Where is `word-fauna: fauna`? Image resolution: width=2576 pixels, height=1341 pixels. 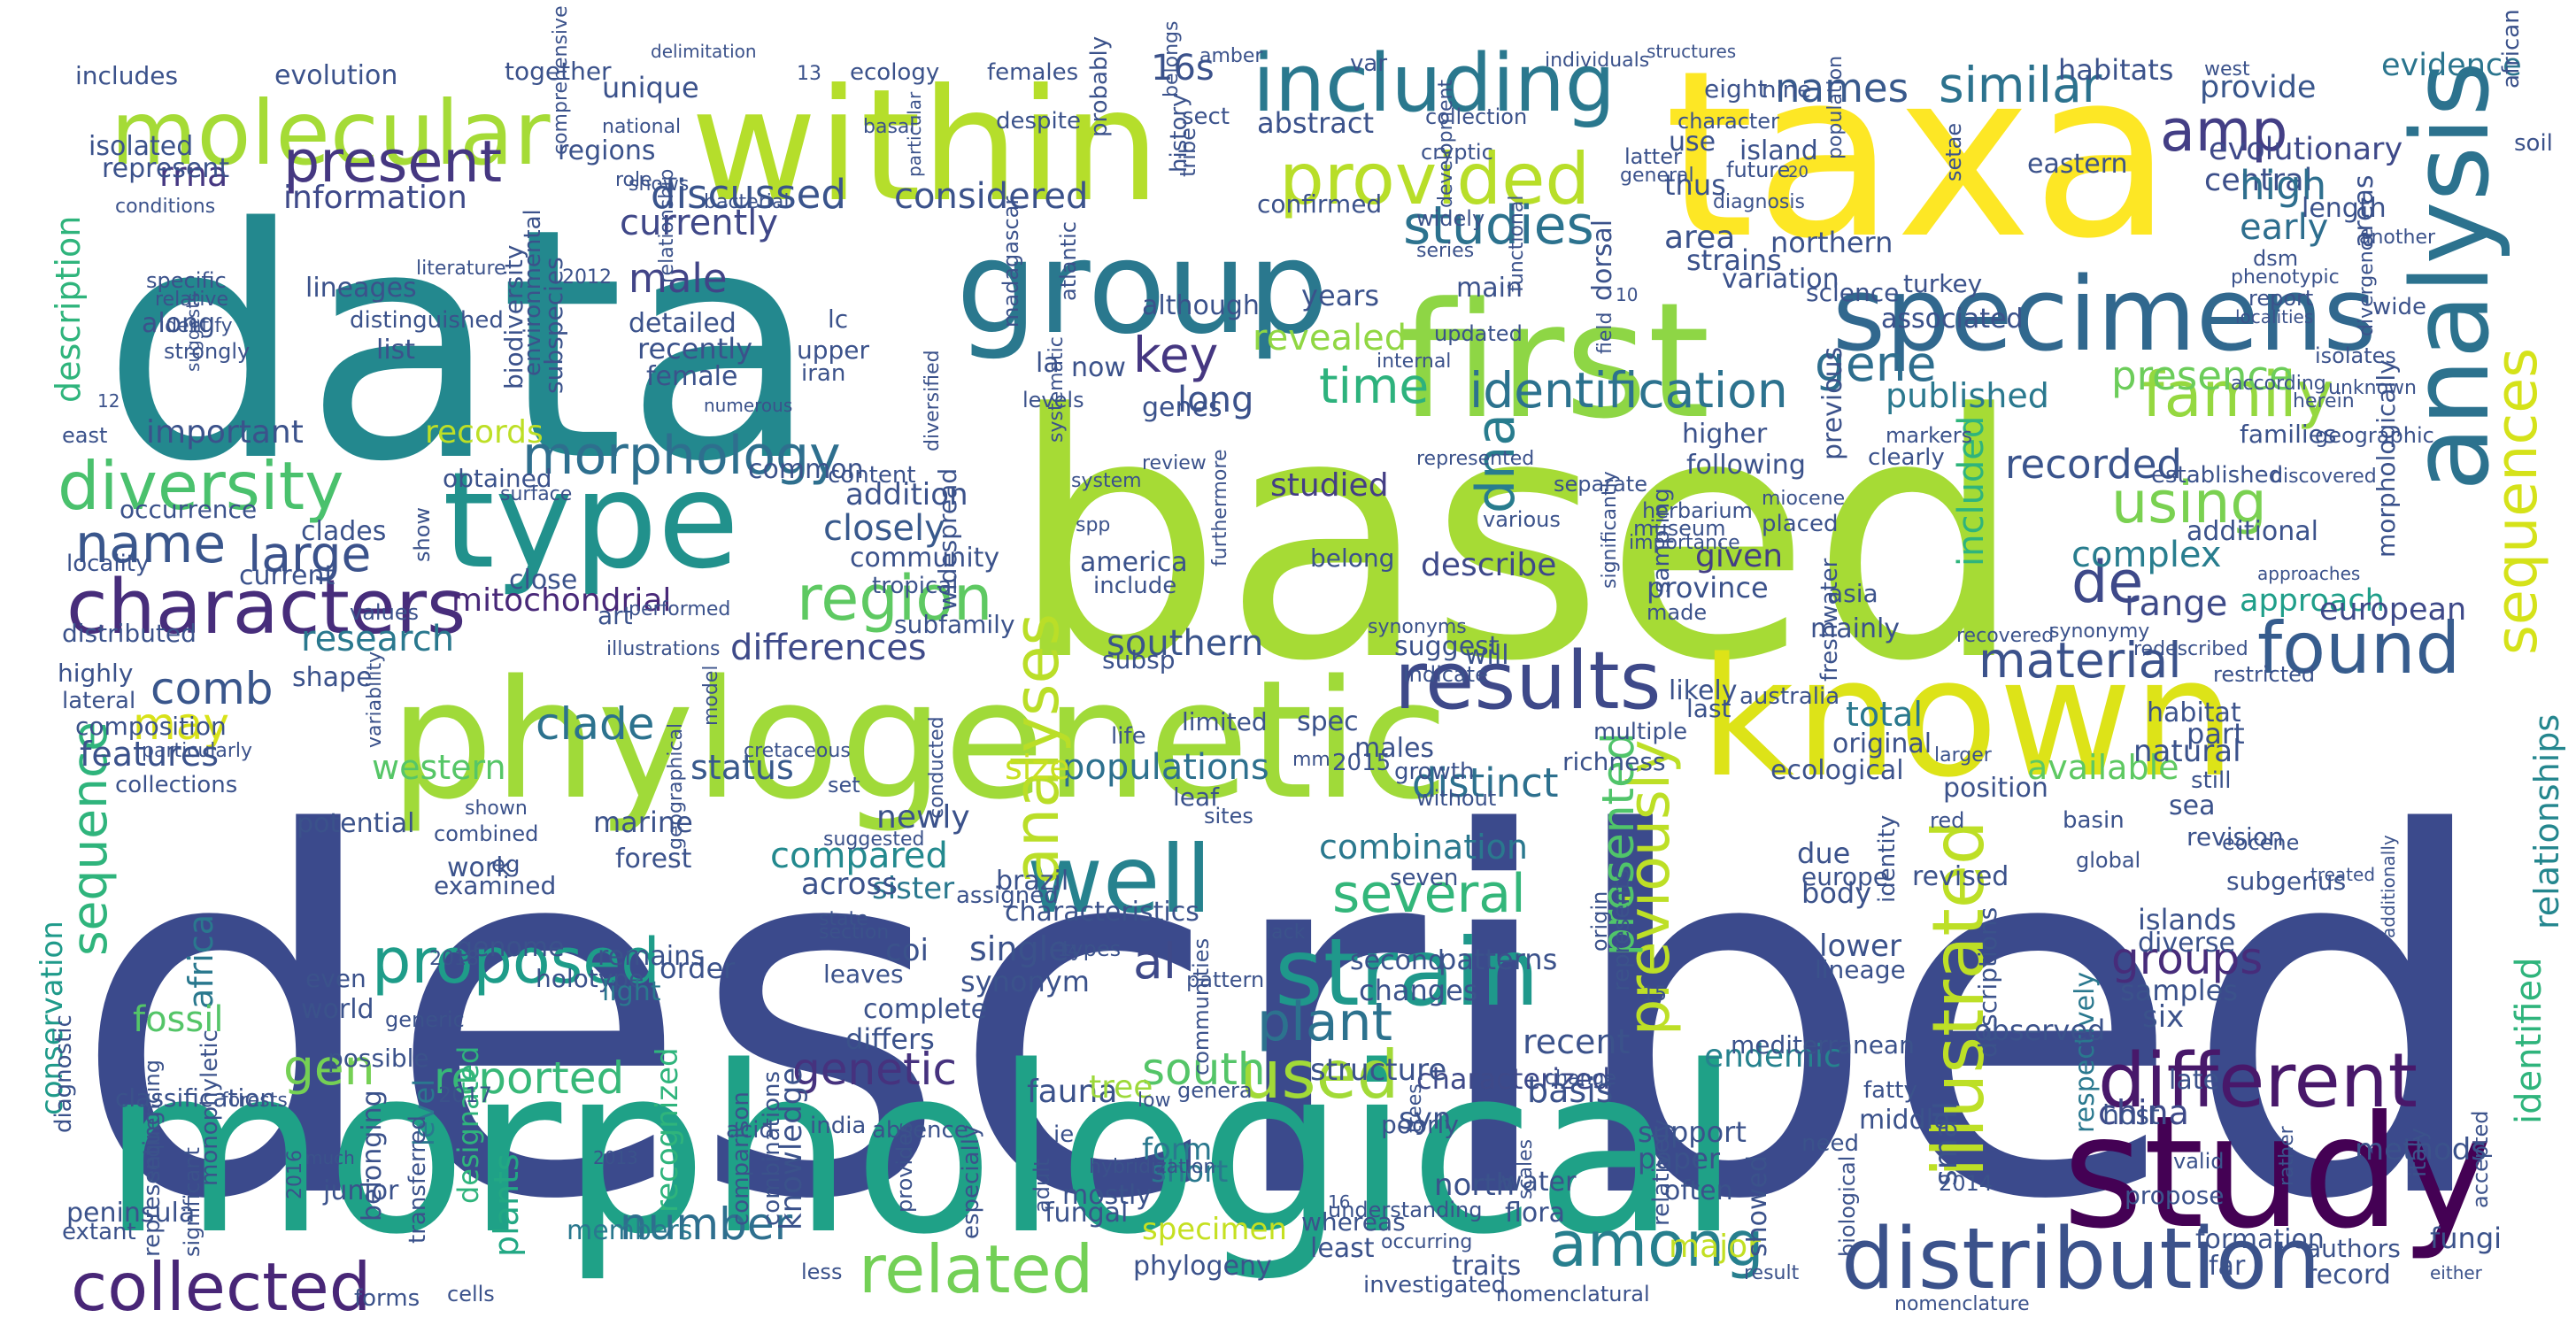 word-fauna: fauna is located at coordinates (1072, 1092).